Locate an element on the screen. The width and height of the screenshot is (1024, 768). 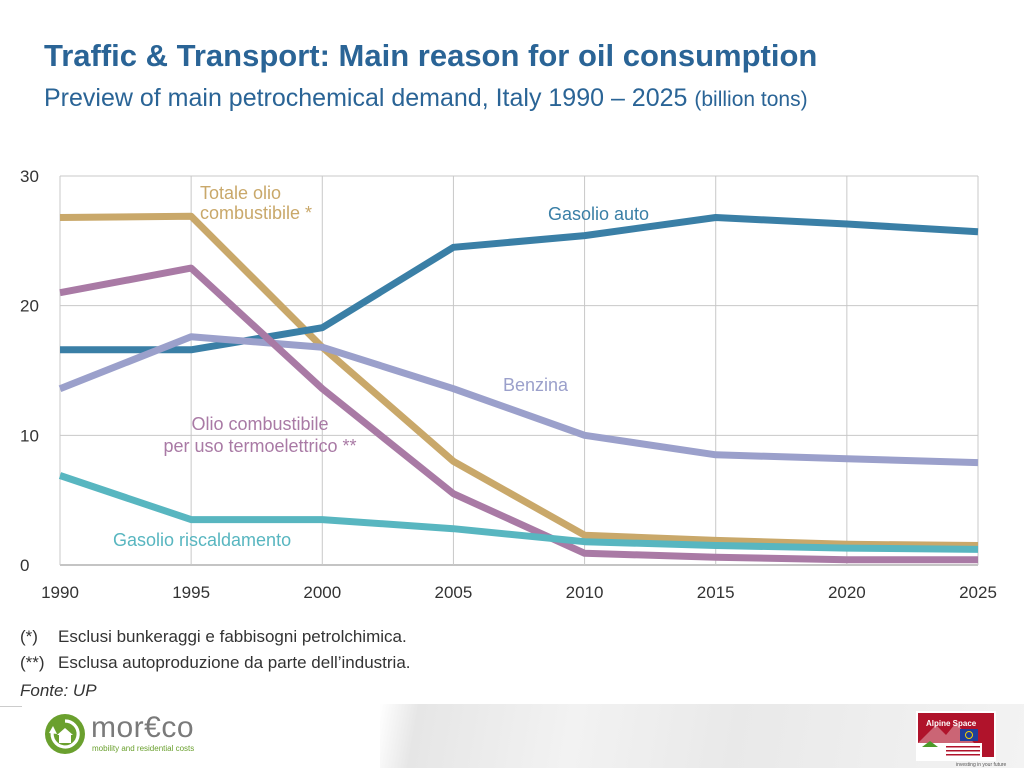
footnote-1-mark: (*) is located at coordinates (29, 636).